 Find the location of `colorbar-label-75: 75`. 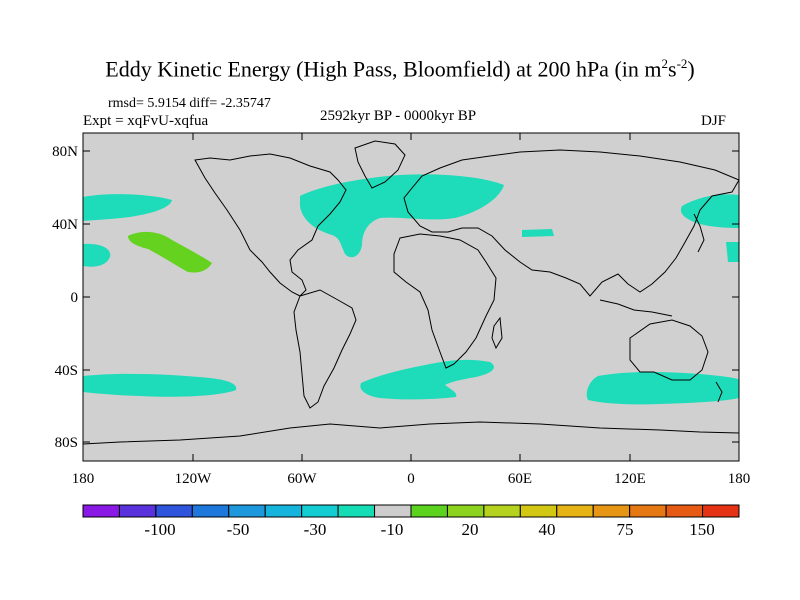

colorbar-label-75: 75 is located at coordinates (625, 529).